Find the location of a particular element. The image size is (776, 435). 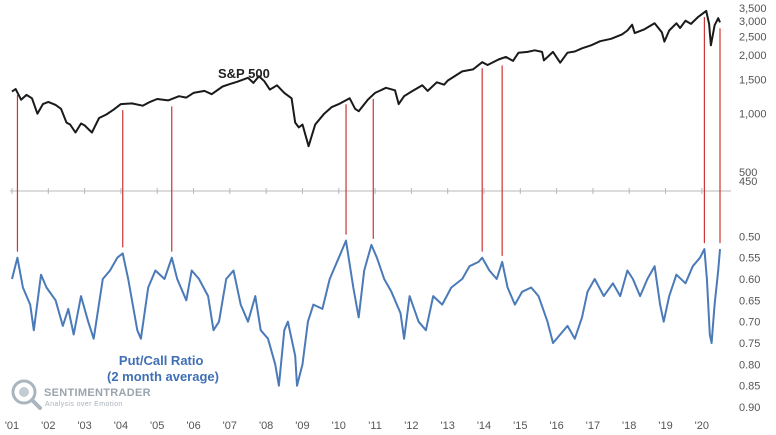

lower-y-tick-label: 0.65 is located at coordinates (749, 301).